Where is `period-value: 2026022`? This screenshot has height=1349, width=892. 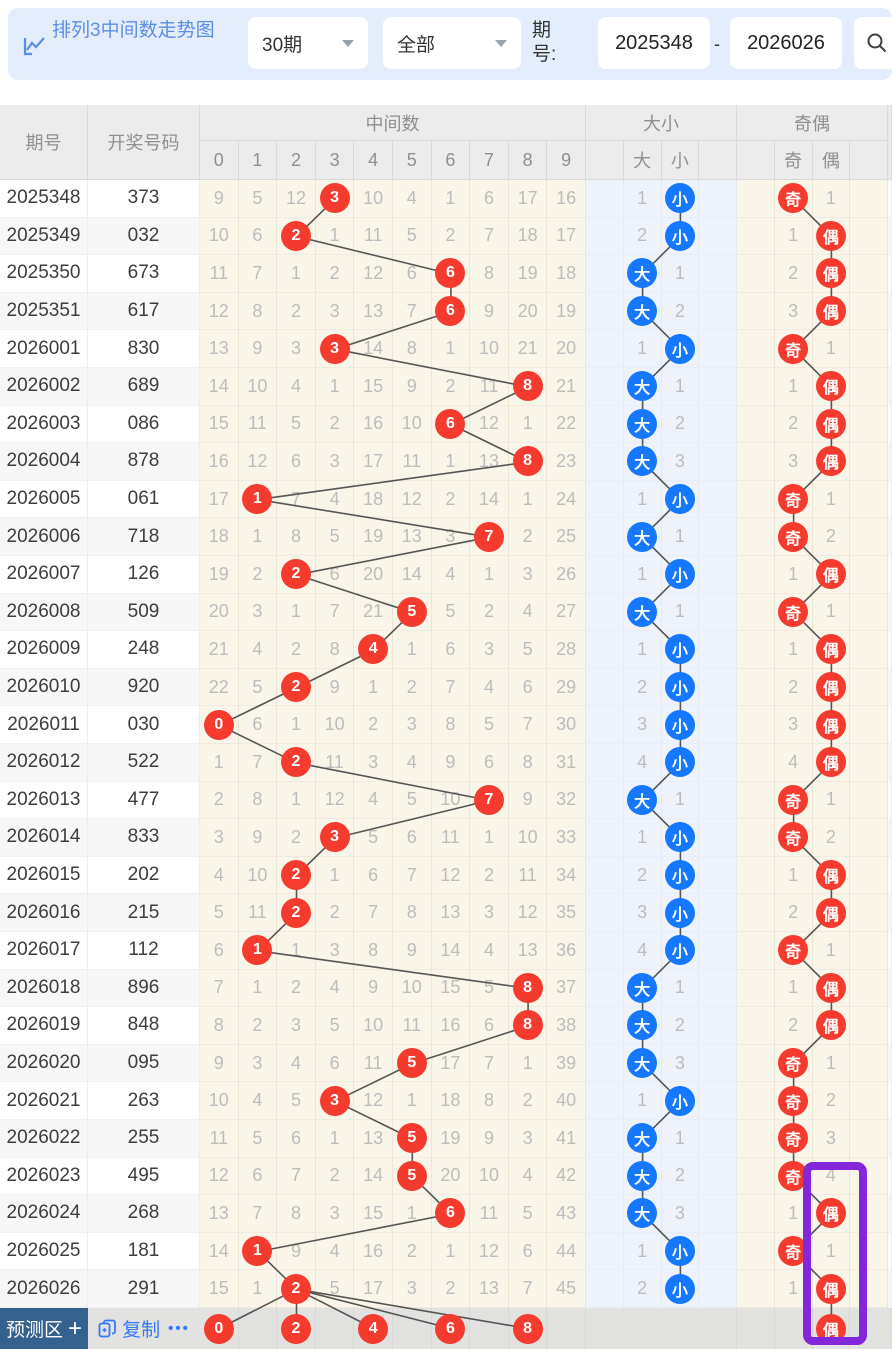
period-value: 2026022 is located at coordinates (43, 1138).